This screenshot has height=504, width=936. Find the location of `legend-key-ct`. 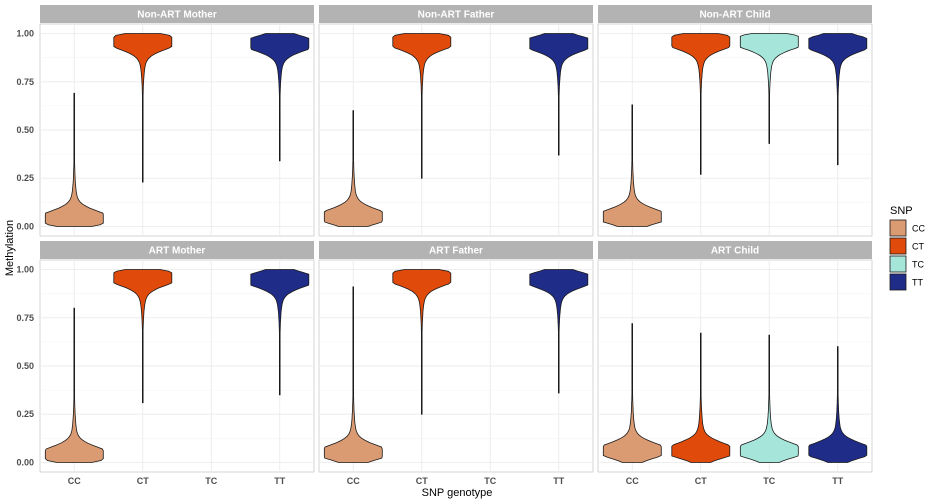

legend-key-ct is located at coordinates (898, 246).